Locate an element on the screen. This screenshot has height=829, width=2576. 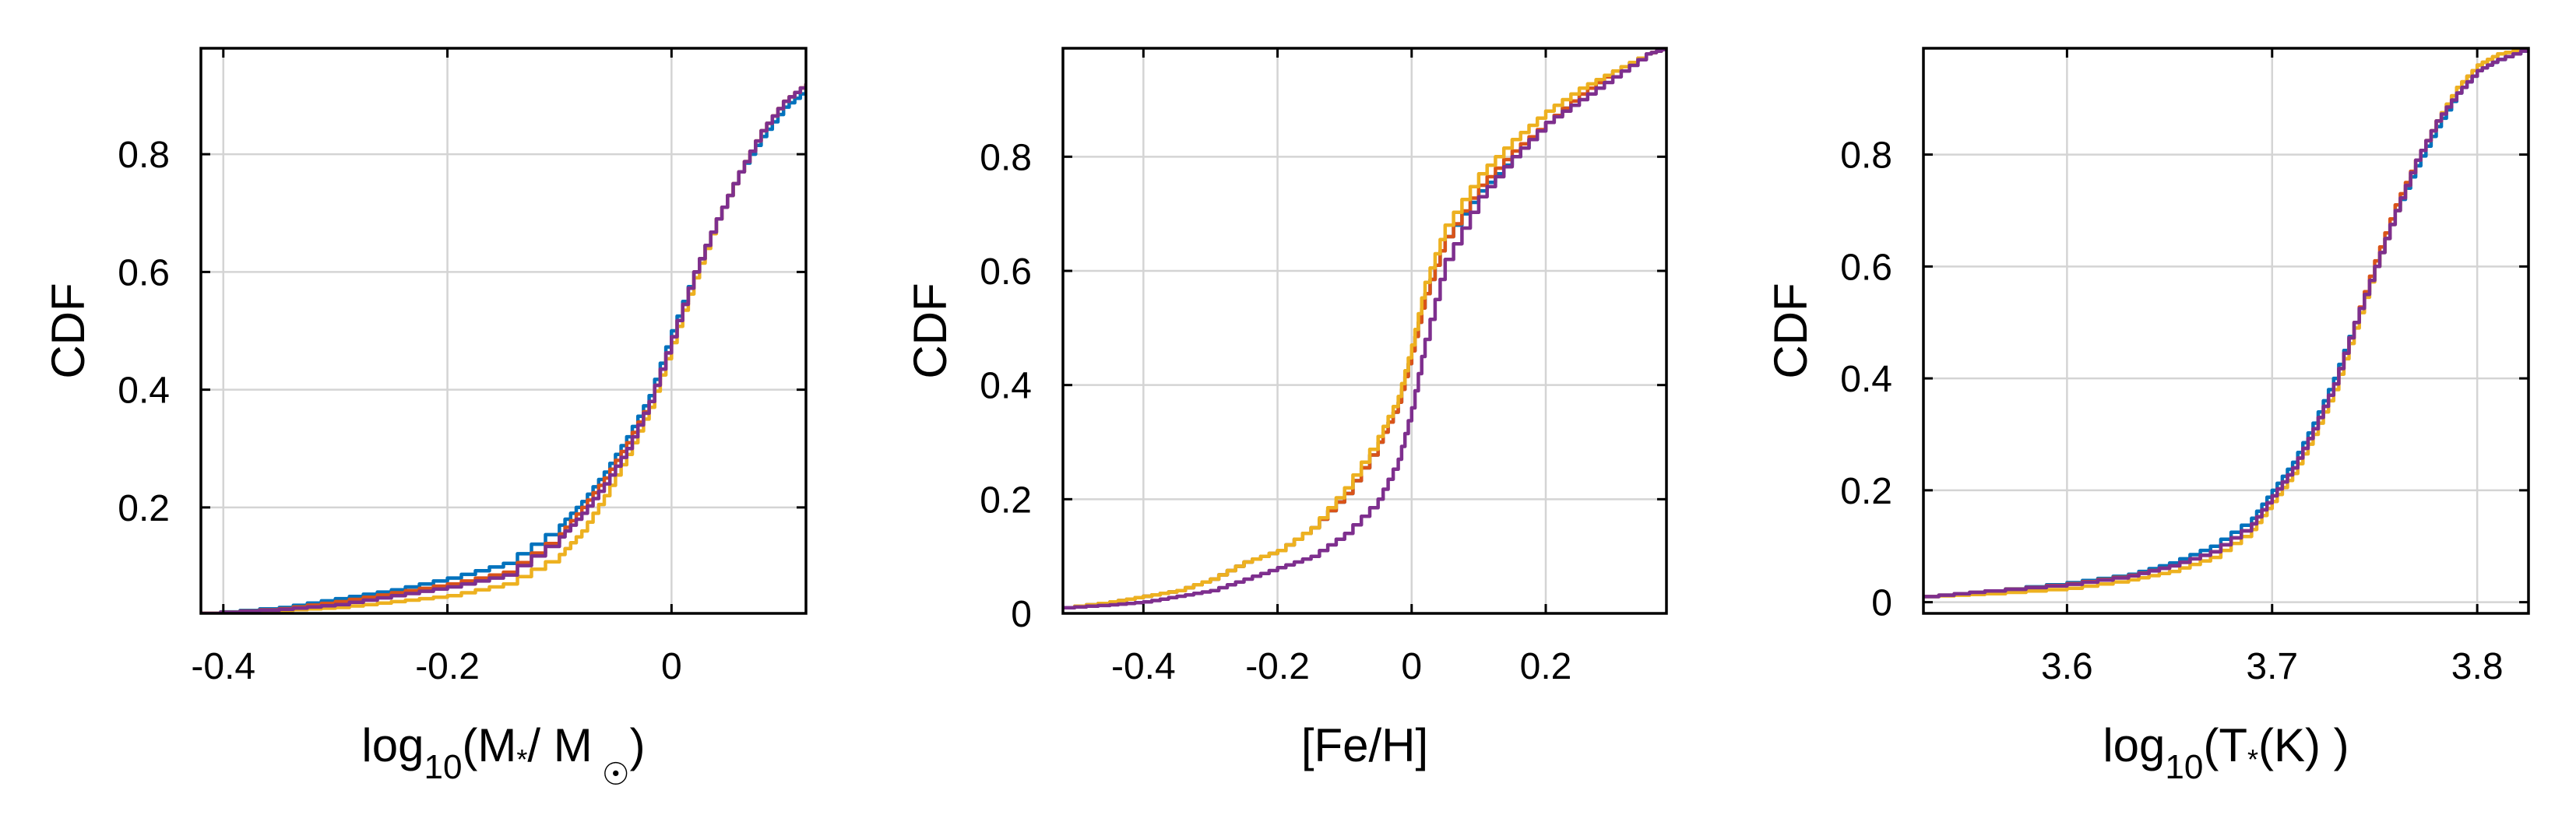
x-tick-label: 0.2 is located at coordinates (1546, 666).